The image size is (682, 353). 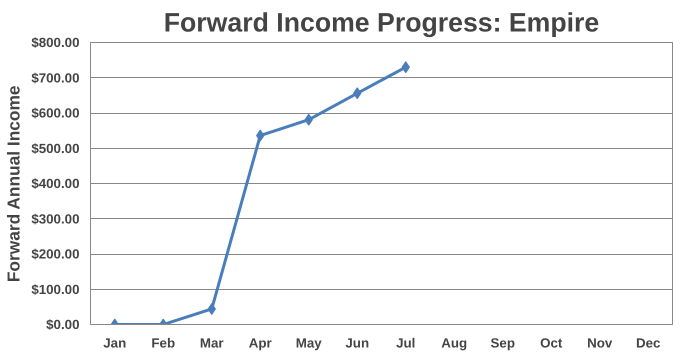 I want to click on x-tick-label: Sep, so click(x=502, y=343).